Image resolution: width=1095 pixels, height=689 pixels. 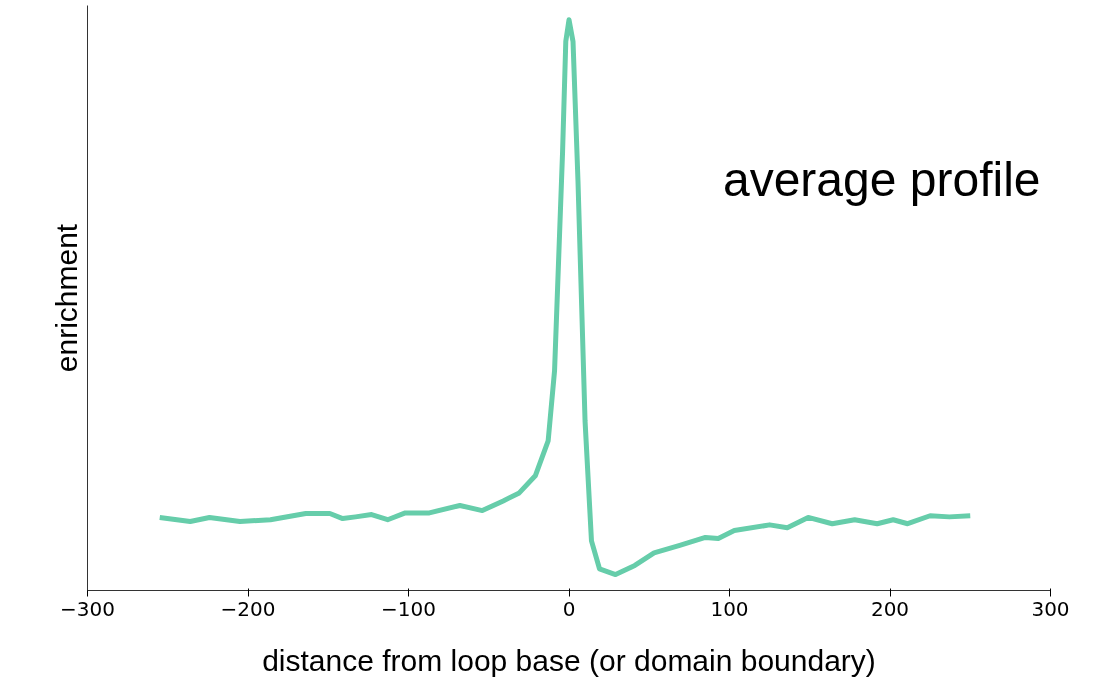 I want to click on x-tick-label: −200, so click(x=248, y=608).